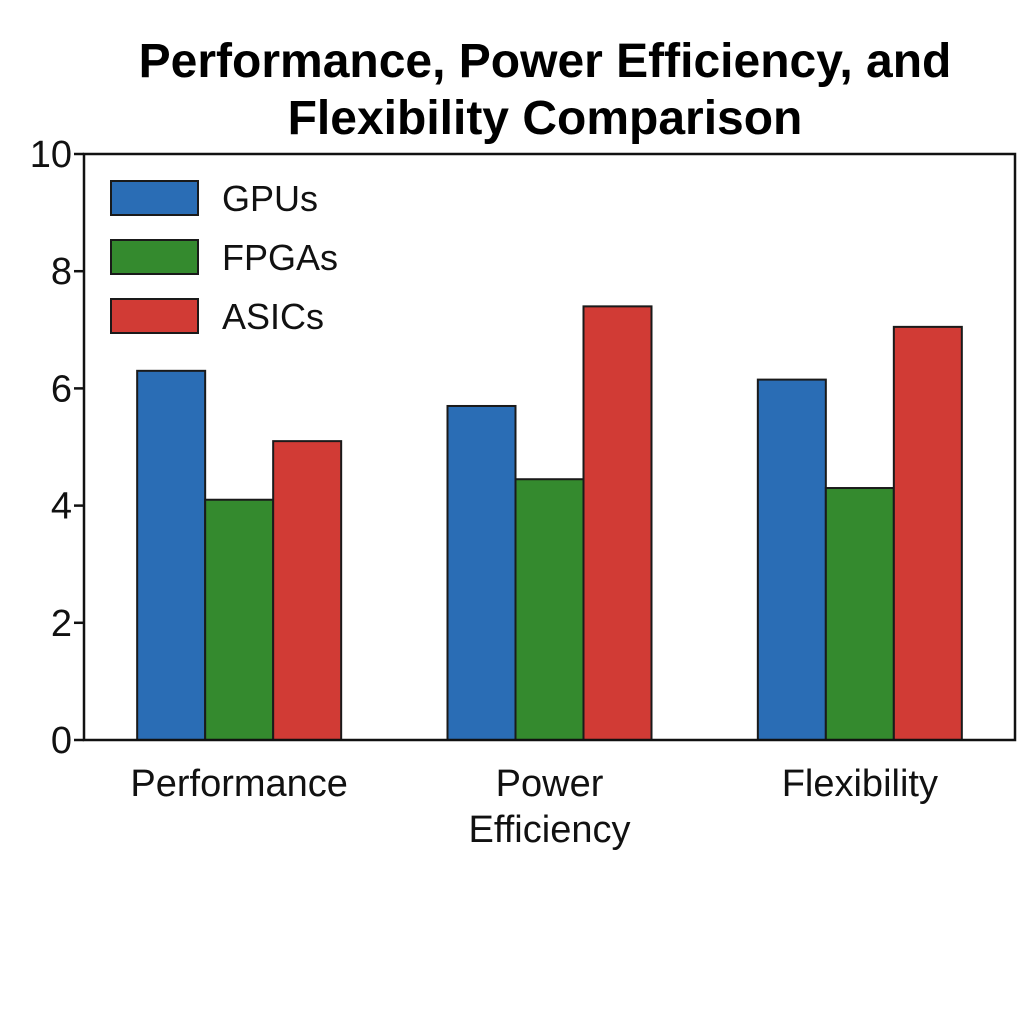  Describe the element at coordinates (545, 61) in the screenshot. I see `chart-title-line-1: Performance, Power Efficiency, and` at that location.